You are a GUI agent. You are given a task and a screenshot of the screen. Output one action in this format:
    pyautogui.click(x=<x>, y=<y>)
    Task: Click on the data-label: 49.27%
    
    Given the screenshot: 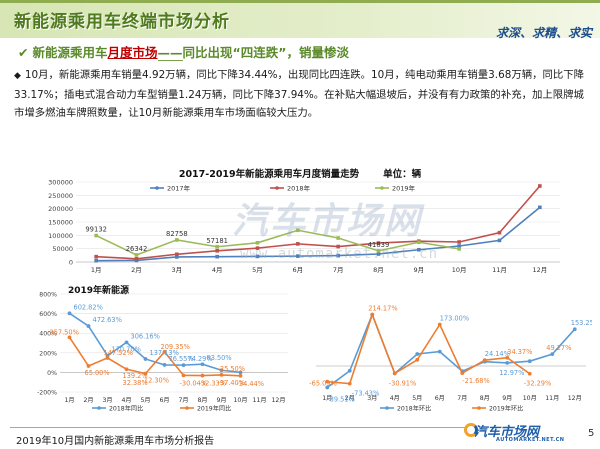 What is the action you would take?
    pyautogui.click(x=558, y=348)
    